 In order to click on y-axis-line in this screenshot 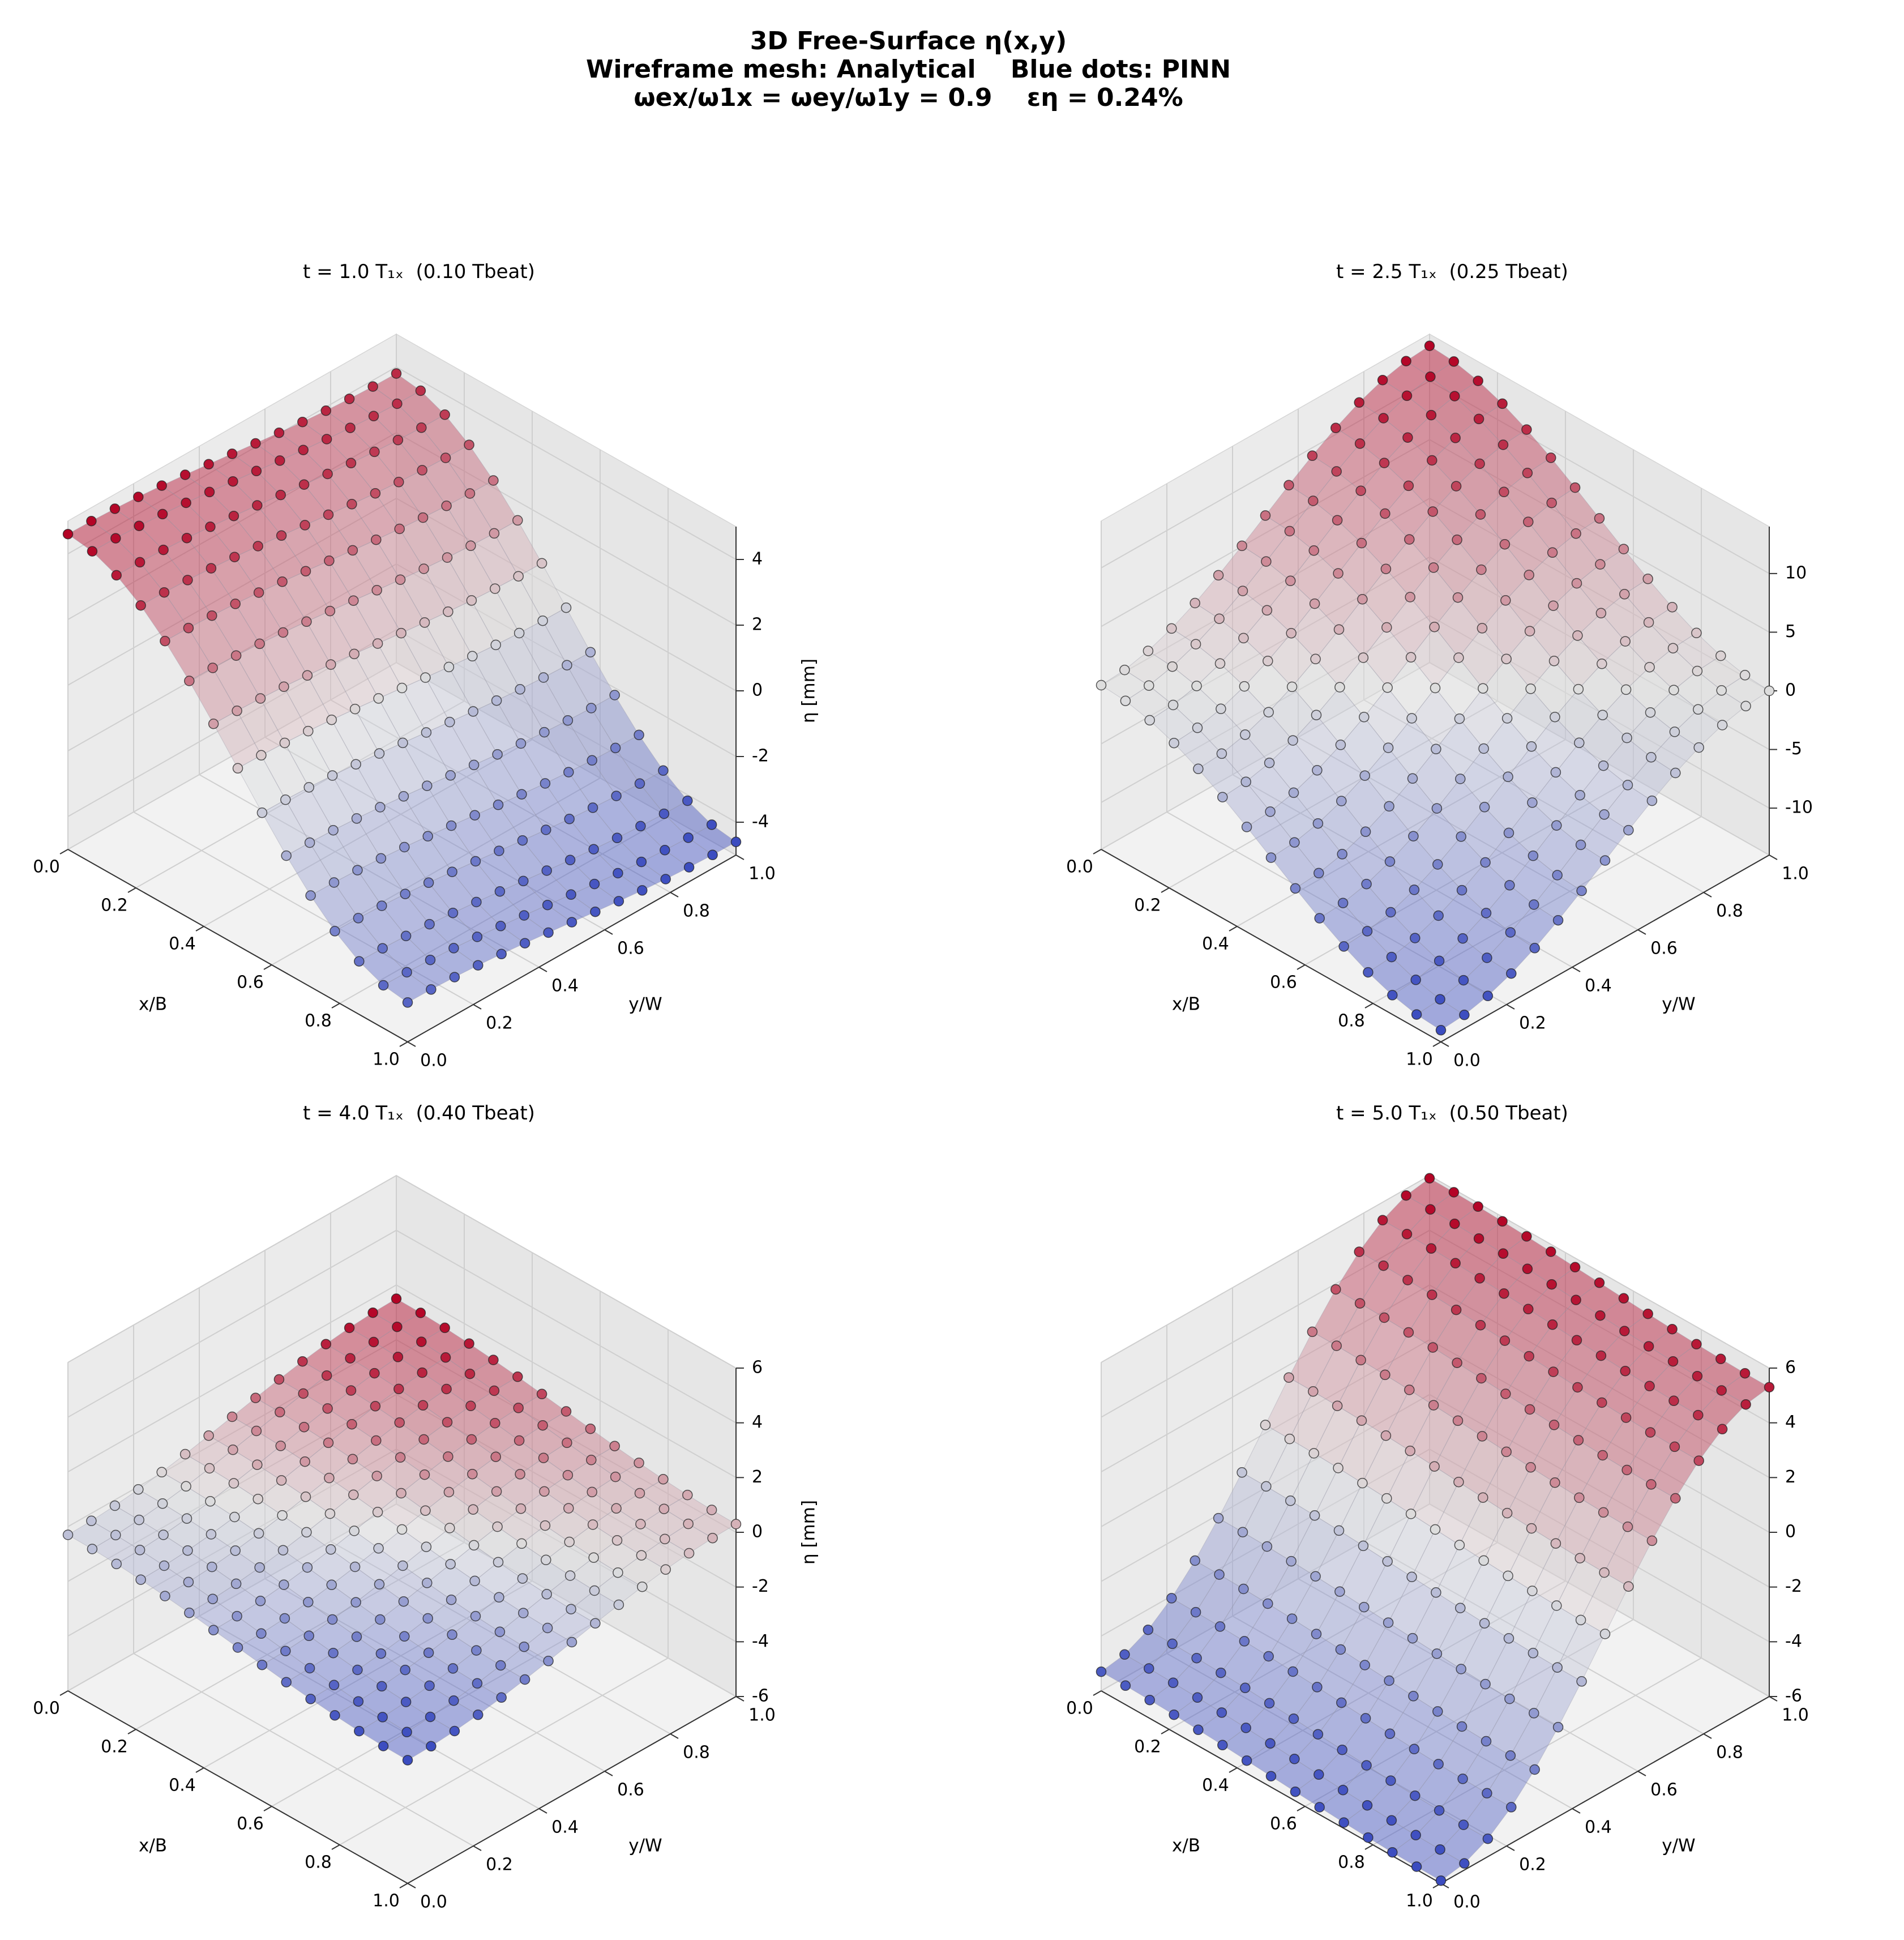, I will do `click(572, 948)`.